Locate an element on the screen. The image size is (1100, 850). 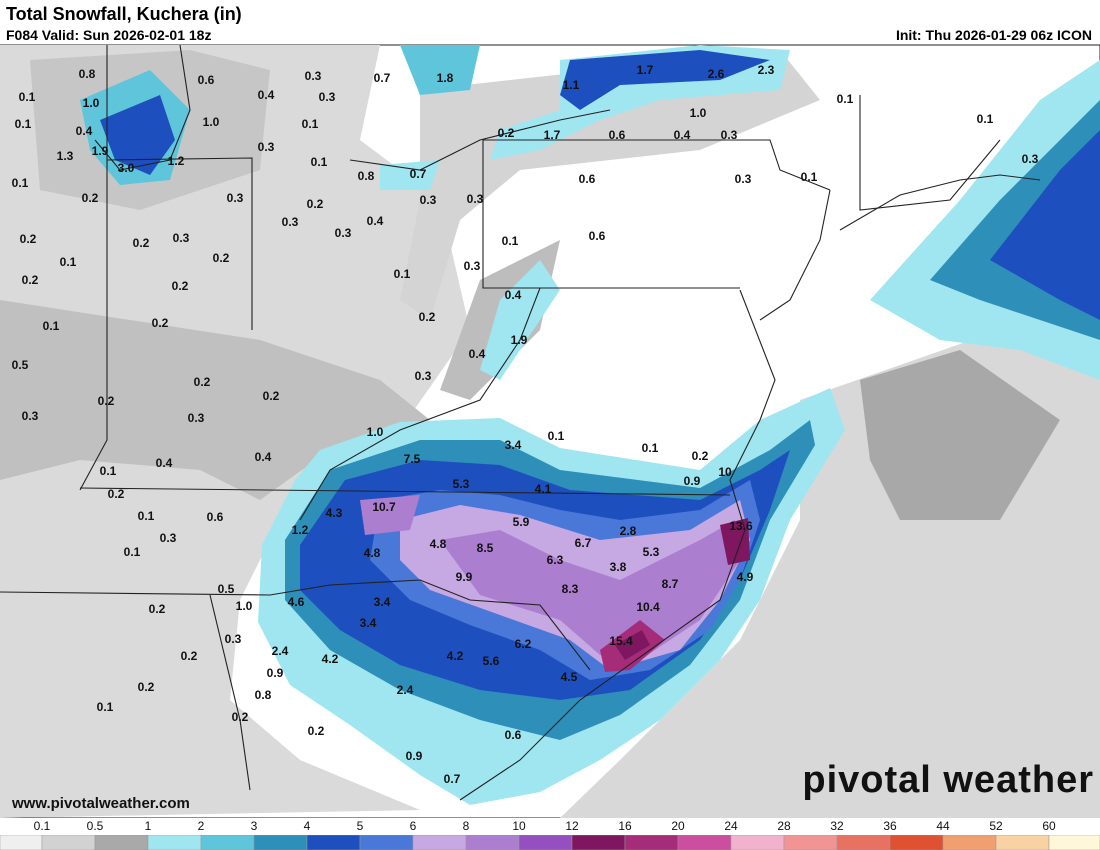
snowfall-label: 9.9 is located at coordinates (464, 577).